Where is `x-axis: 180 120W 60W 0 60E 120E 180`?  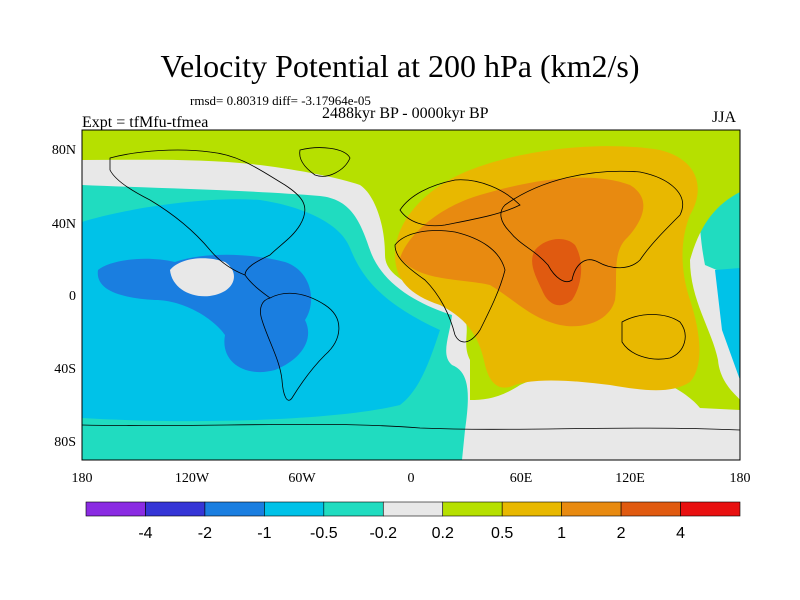
x-axis: 180 120W 60W 0 60E 120E 180 is located at coordinates (411, 478).